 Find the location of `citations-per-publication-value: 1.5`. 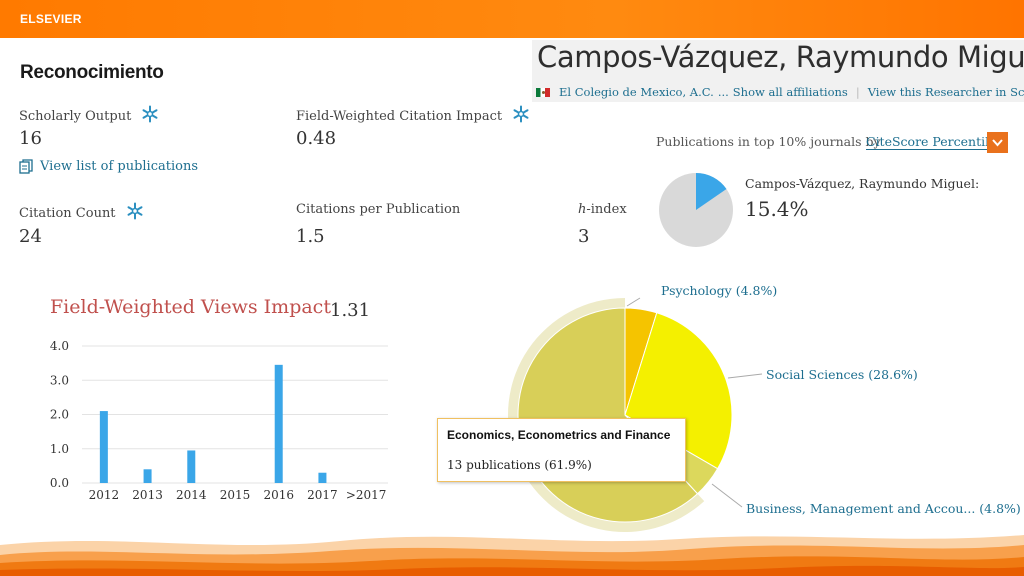

citations-per-publication-value: 1.5 is located at coordinates (310, 236).